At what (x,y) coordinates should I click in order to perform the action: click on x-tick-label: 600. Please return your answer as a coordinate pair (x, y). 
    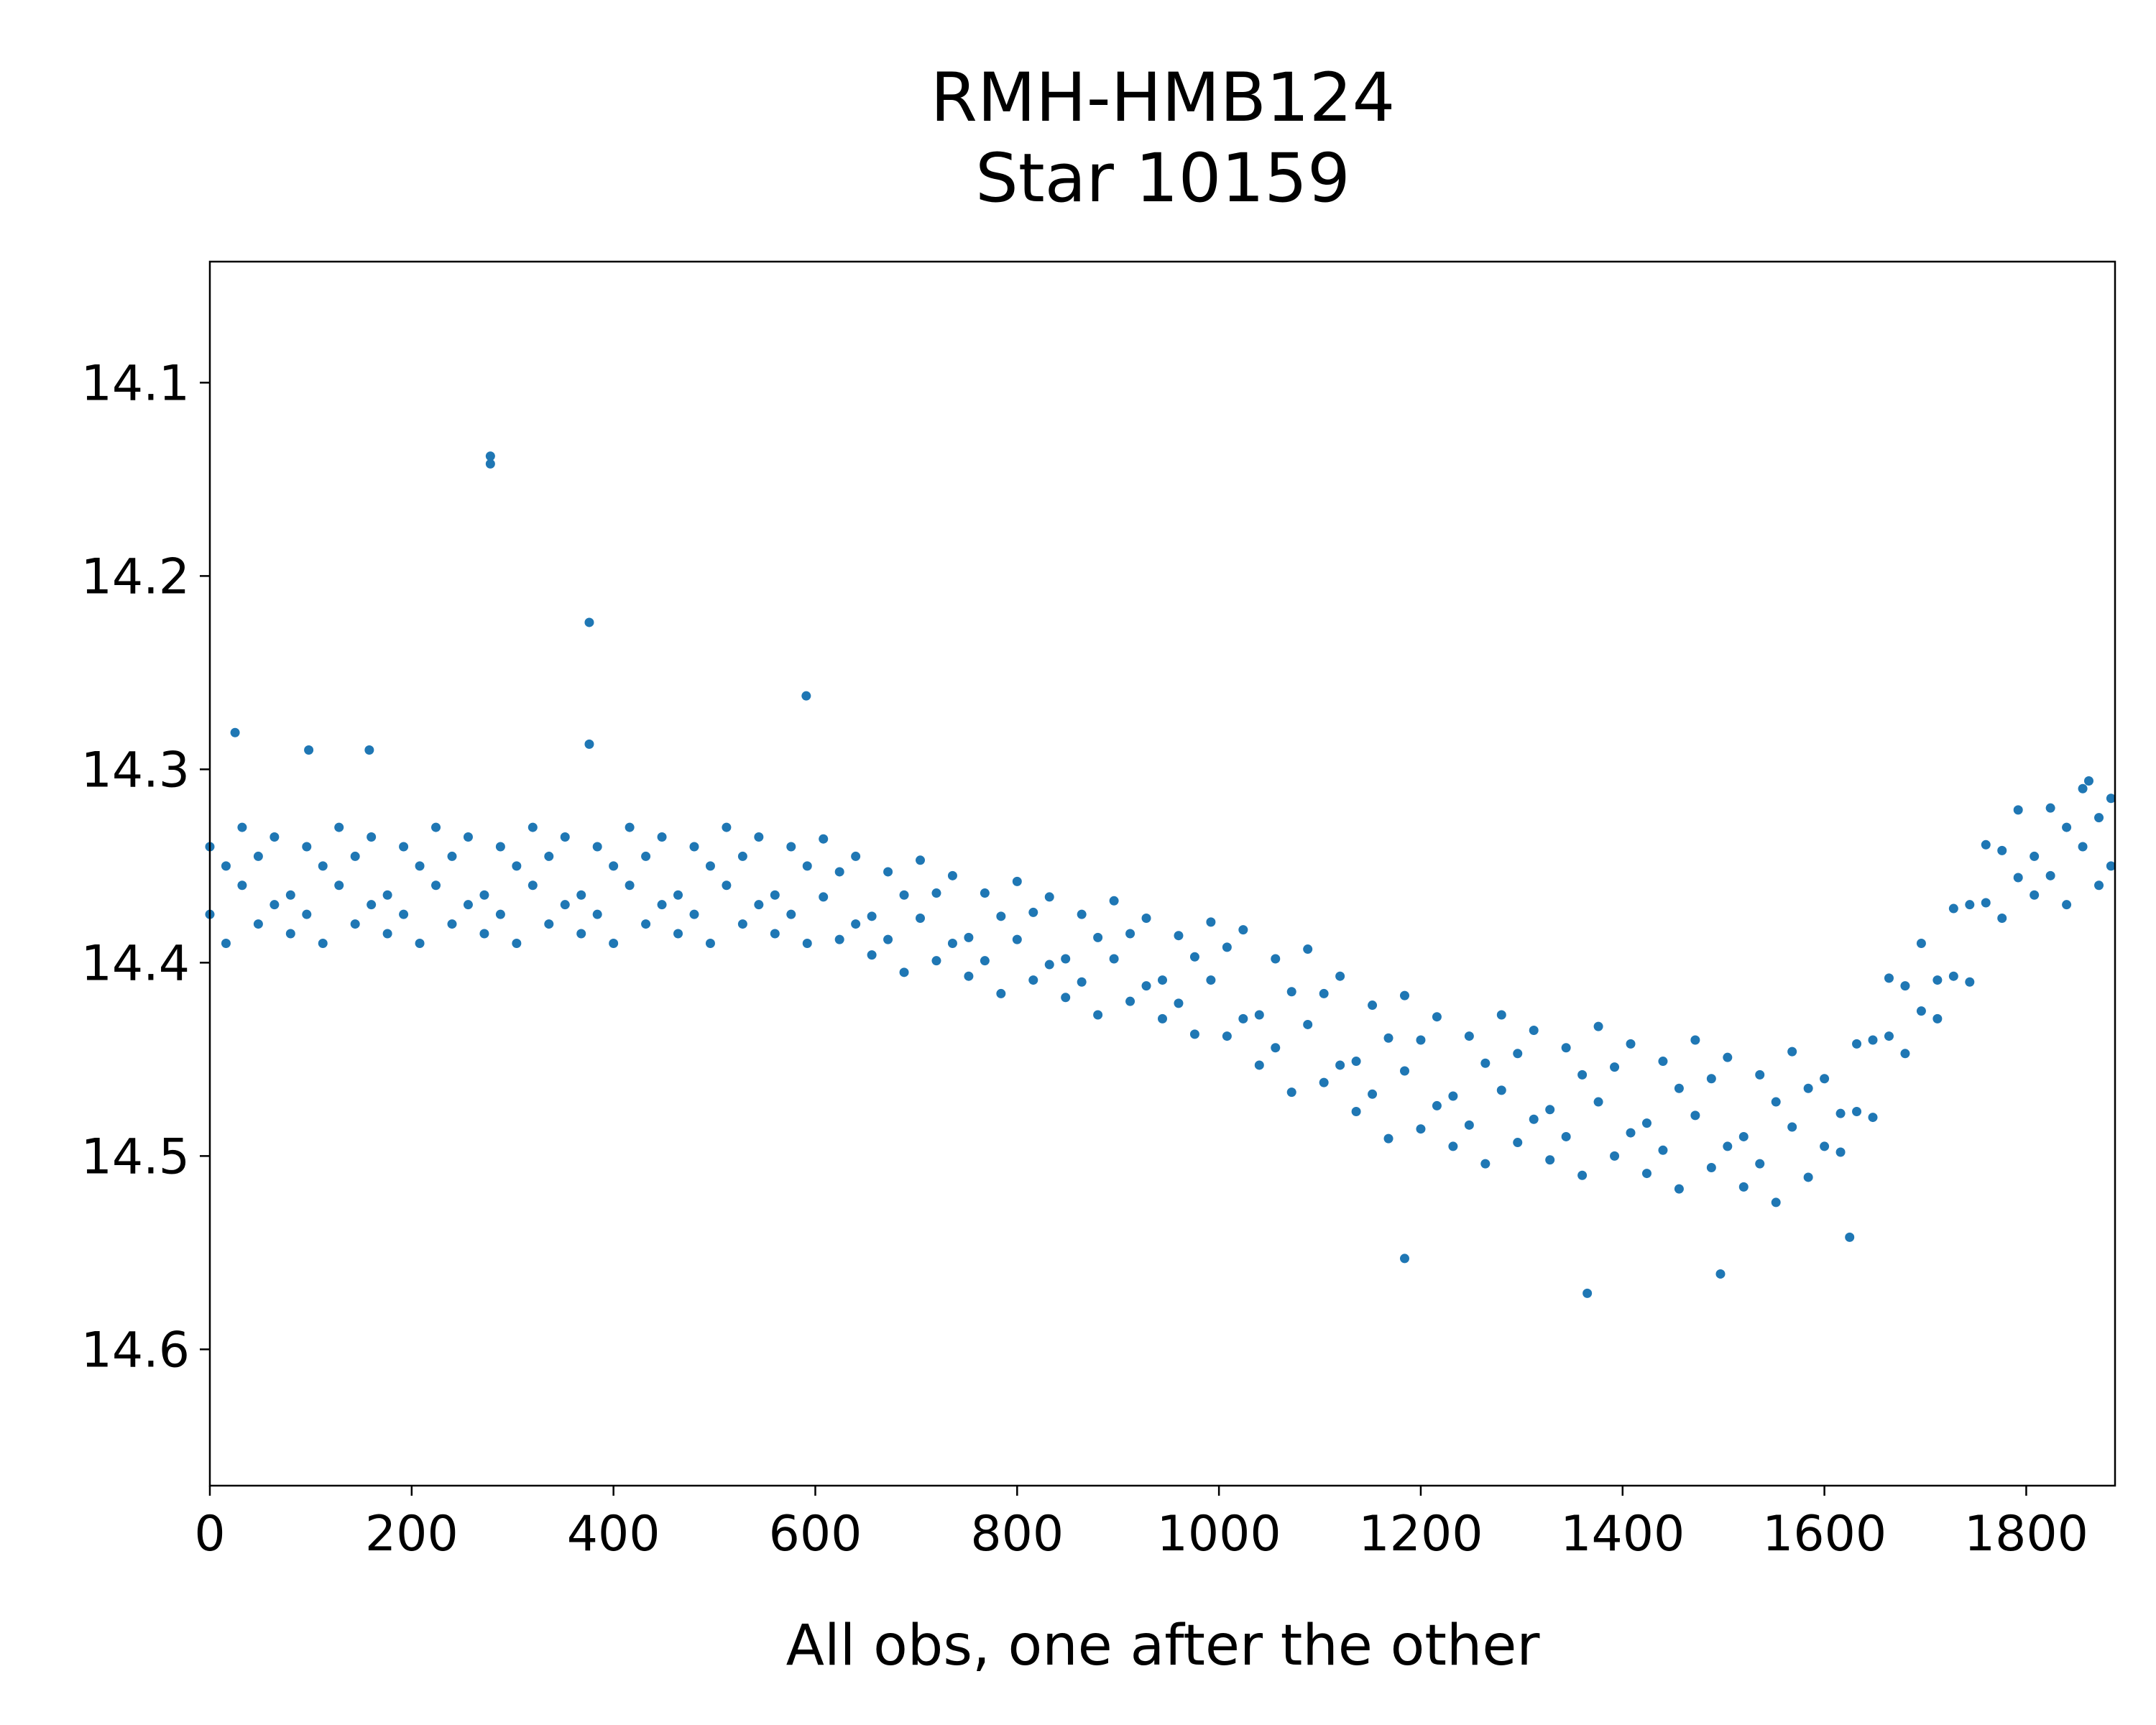
    Looking at the image, I should click on (815, 1534).